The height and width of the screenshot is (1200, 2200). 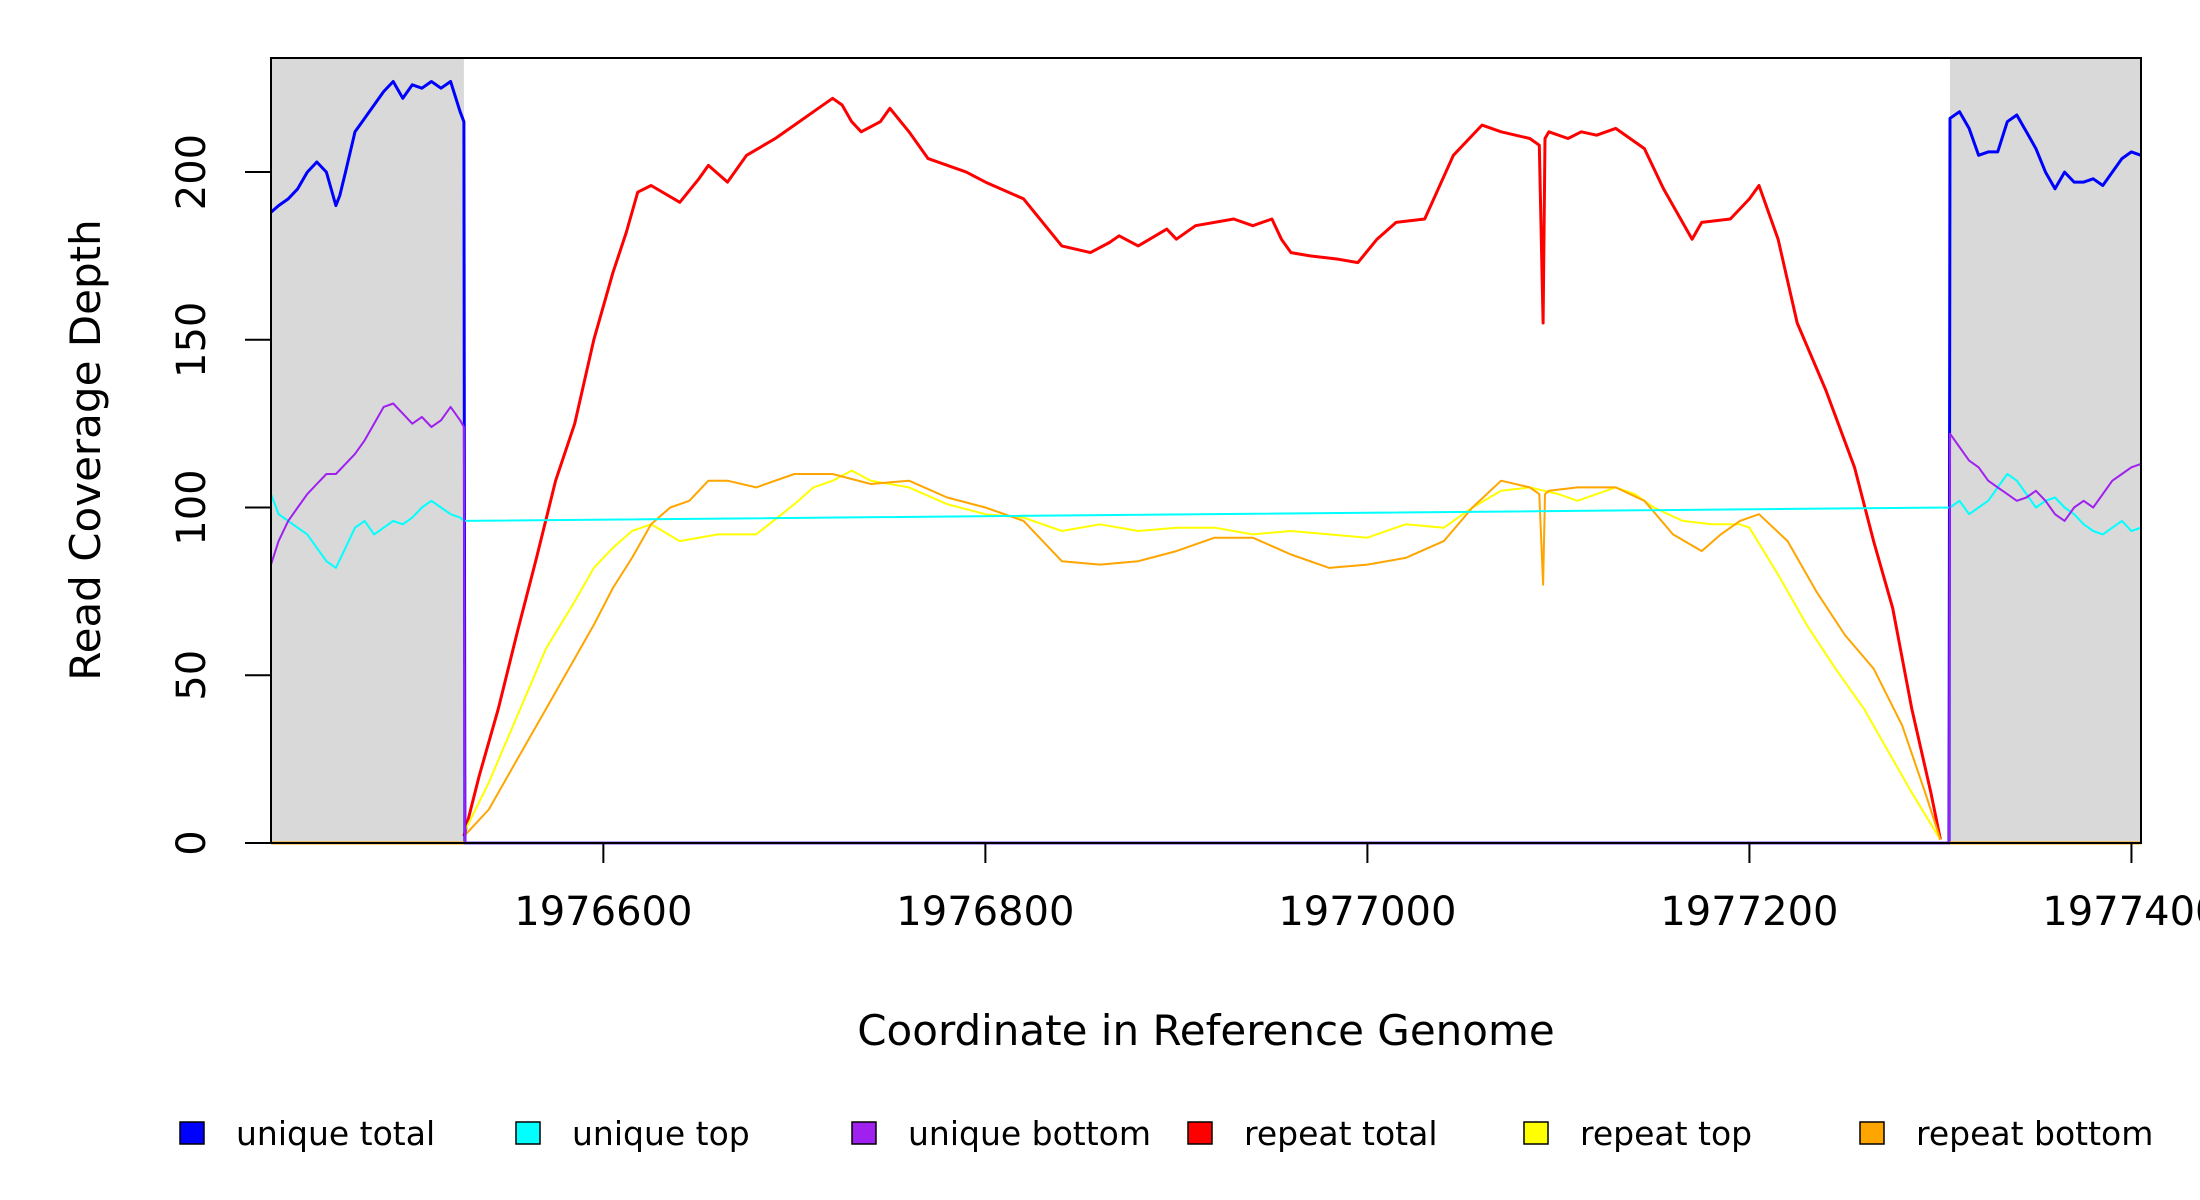 I want to click on legend-item-unique-total: unique total, so click(x=307, y=1133).